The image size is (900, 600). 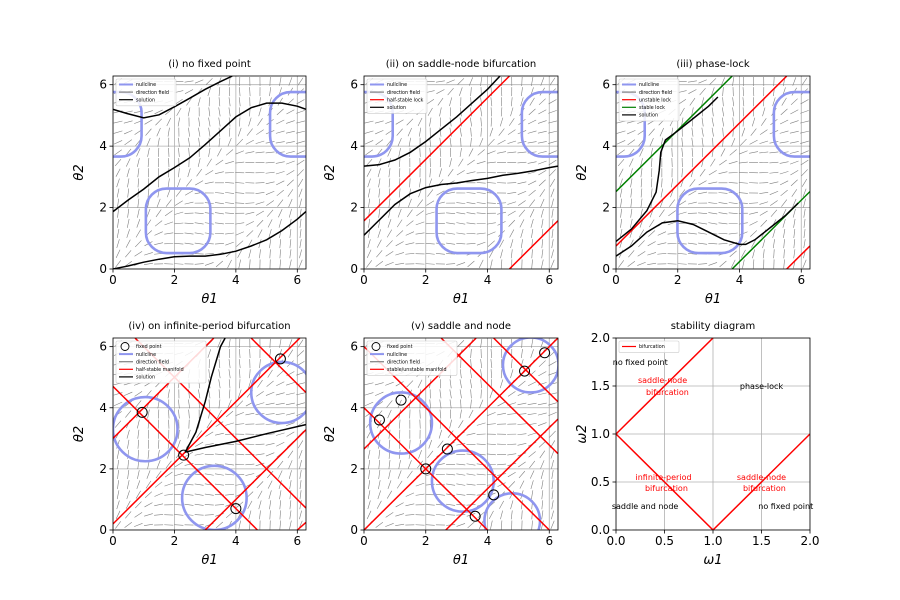 What do you see at coordinates (209, 240) in the screenshot?
I see `solution-line` at bounding box center [209, 240].